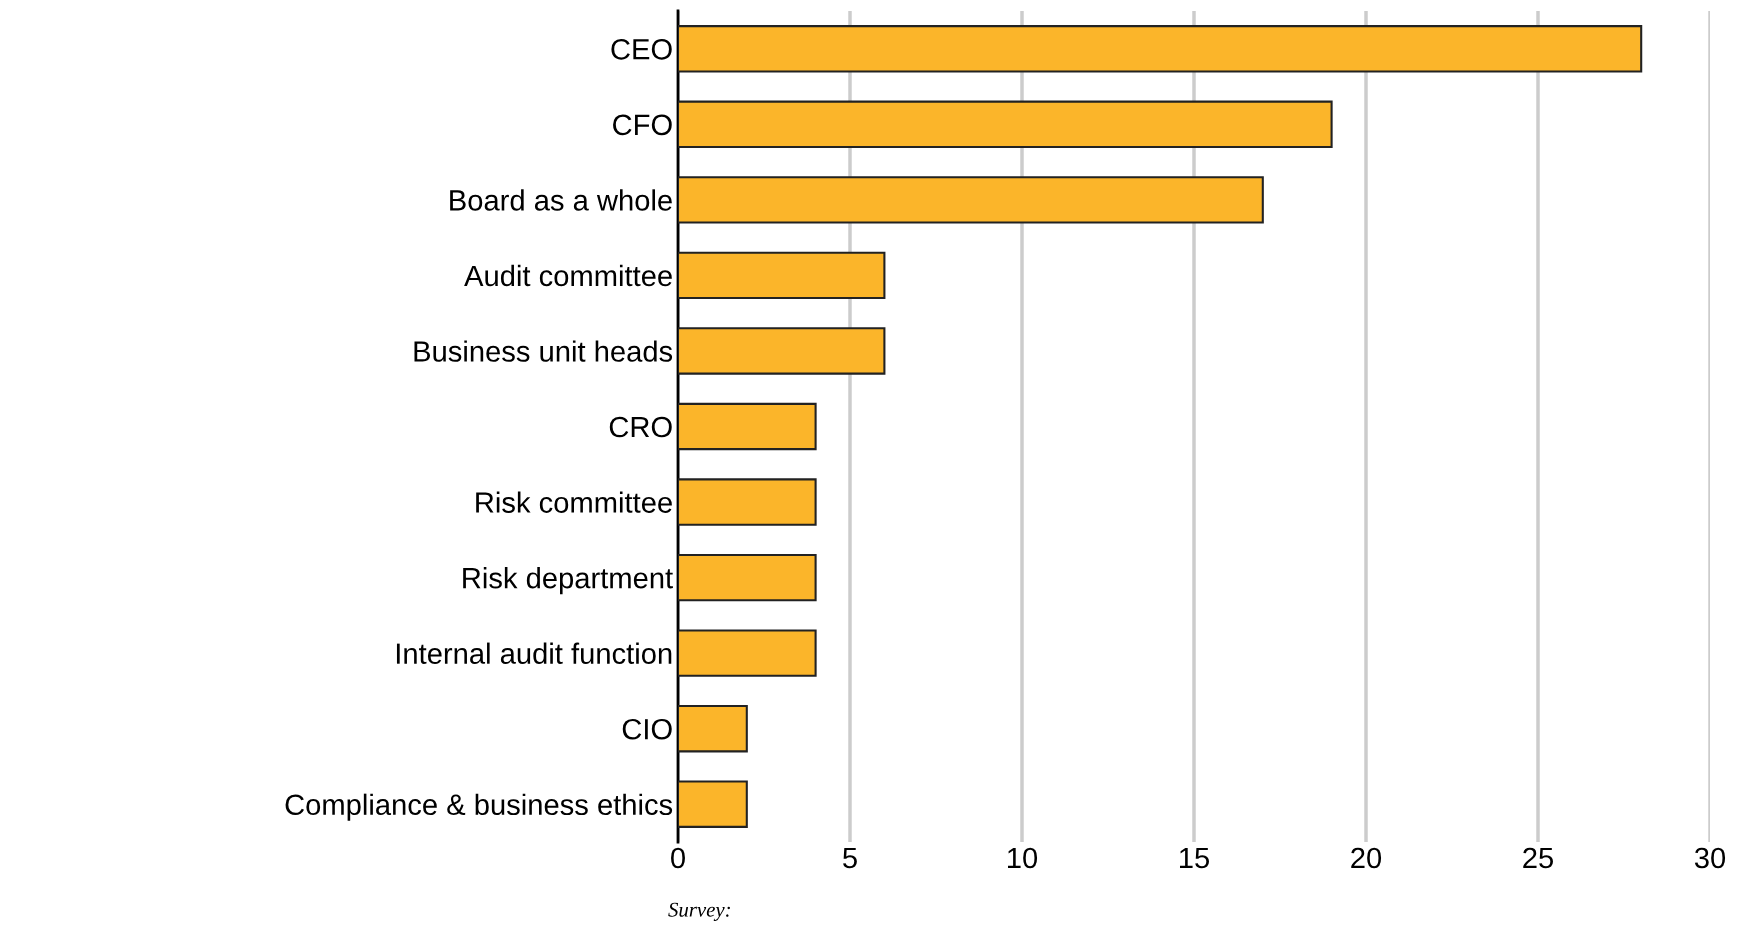 This screenshot has width=1738, height=933. What do you see at coordinates (1023, 858) in the screenshot?
I see `x-tick-label: 10` at bounding box center [1023, 858].